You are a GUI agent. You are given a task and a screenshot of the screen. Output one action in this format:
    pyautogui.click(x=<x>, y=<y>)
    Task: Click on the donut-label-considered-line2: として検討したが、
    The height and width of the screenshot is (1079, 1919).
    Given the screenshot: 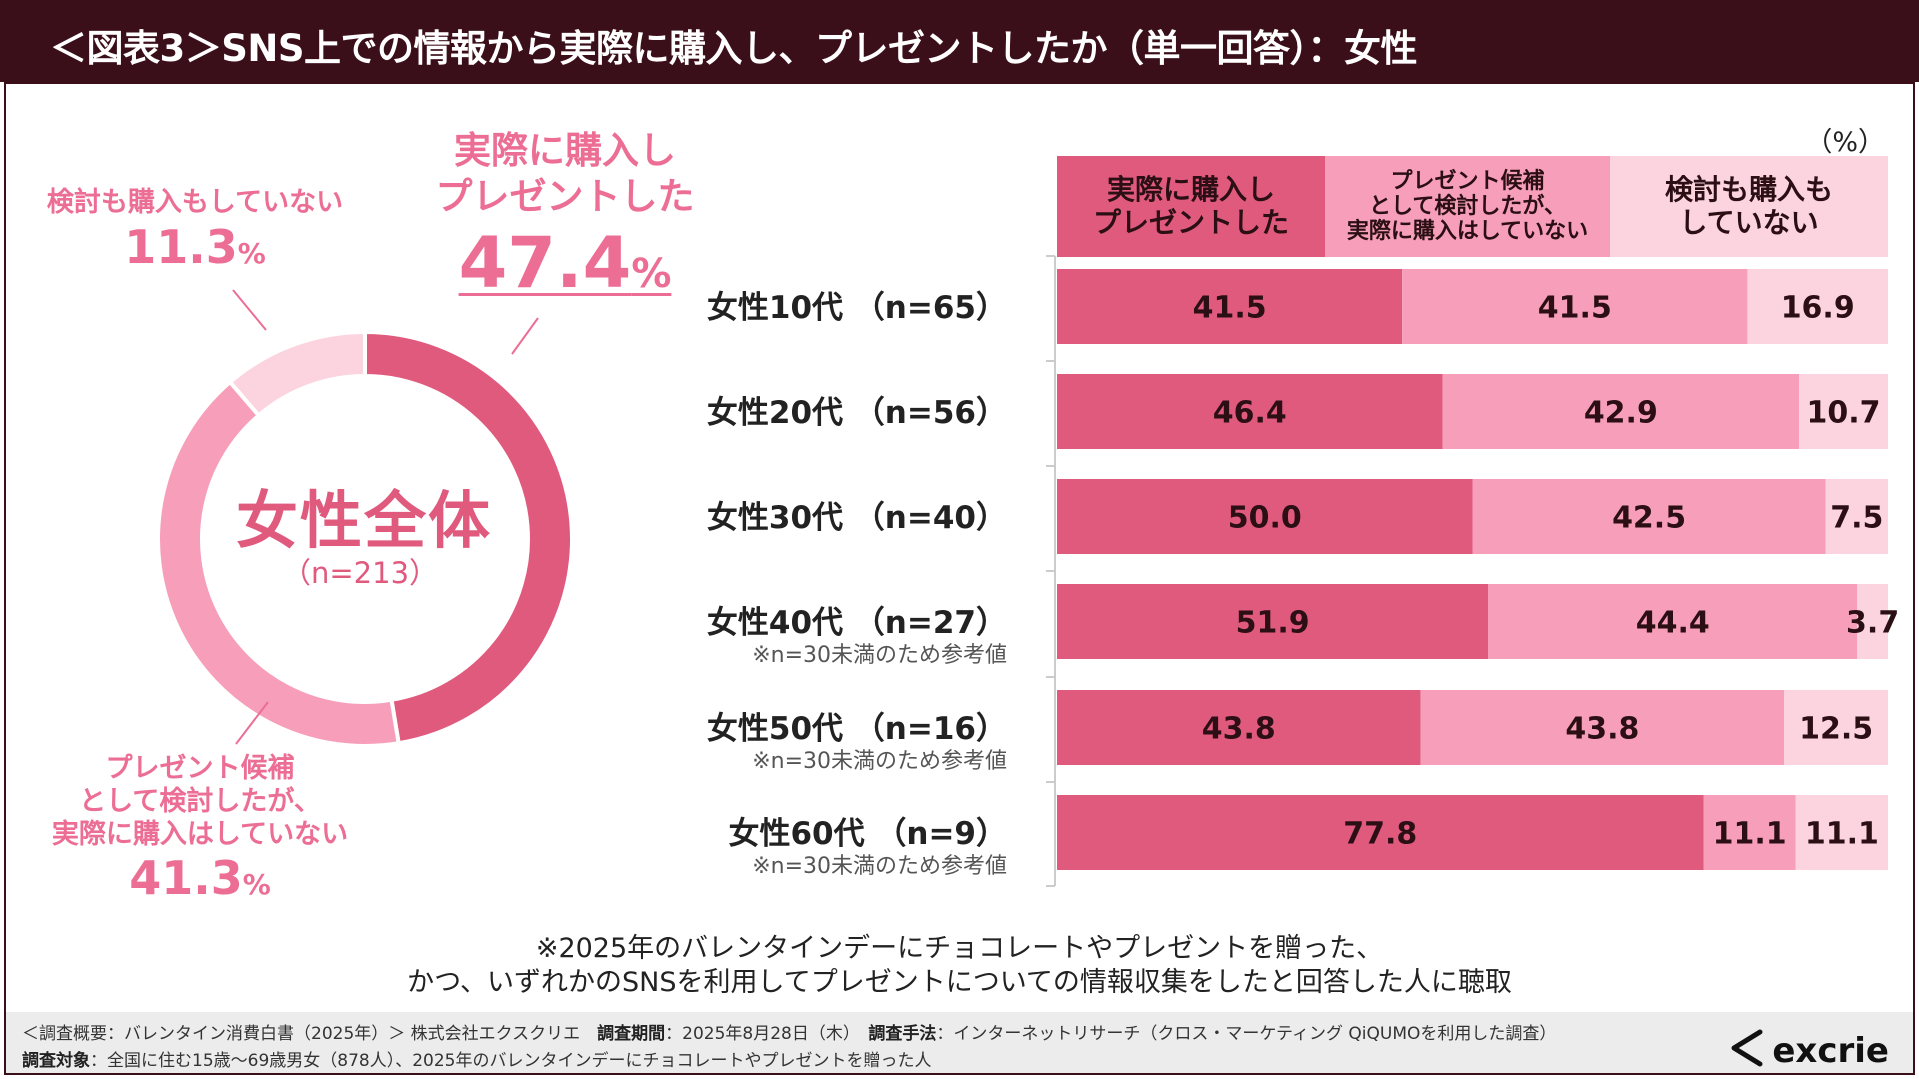 What is the action you would take?
    pyautogui.click(x=200, y=801)
    